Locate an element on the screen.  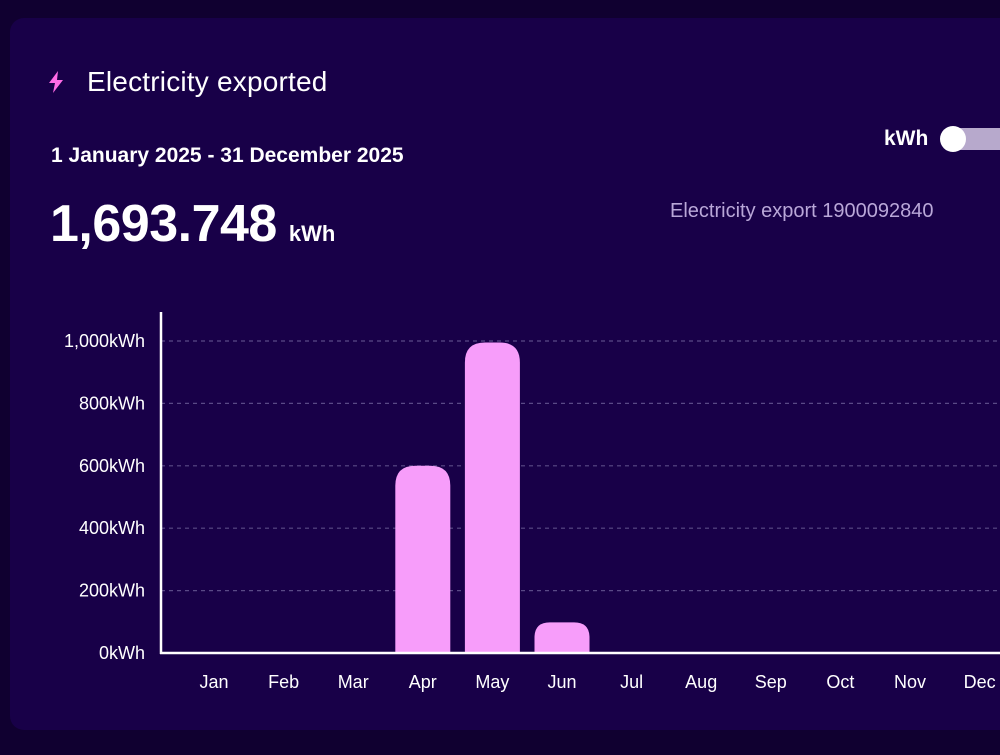
x-tick-label: Apr is located at coordinates (423, 682).